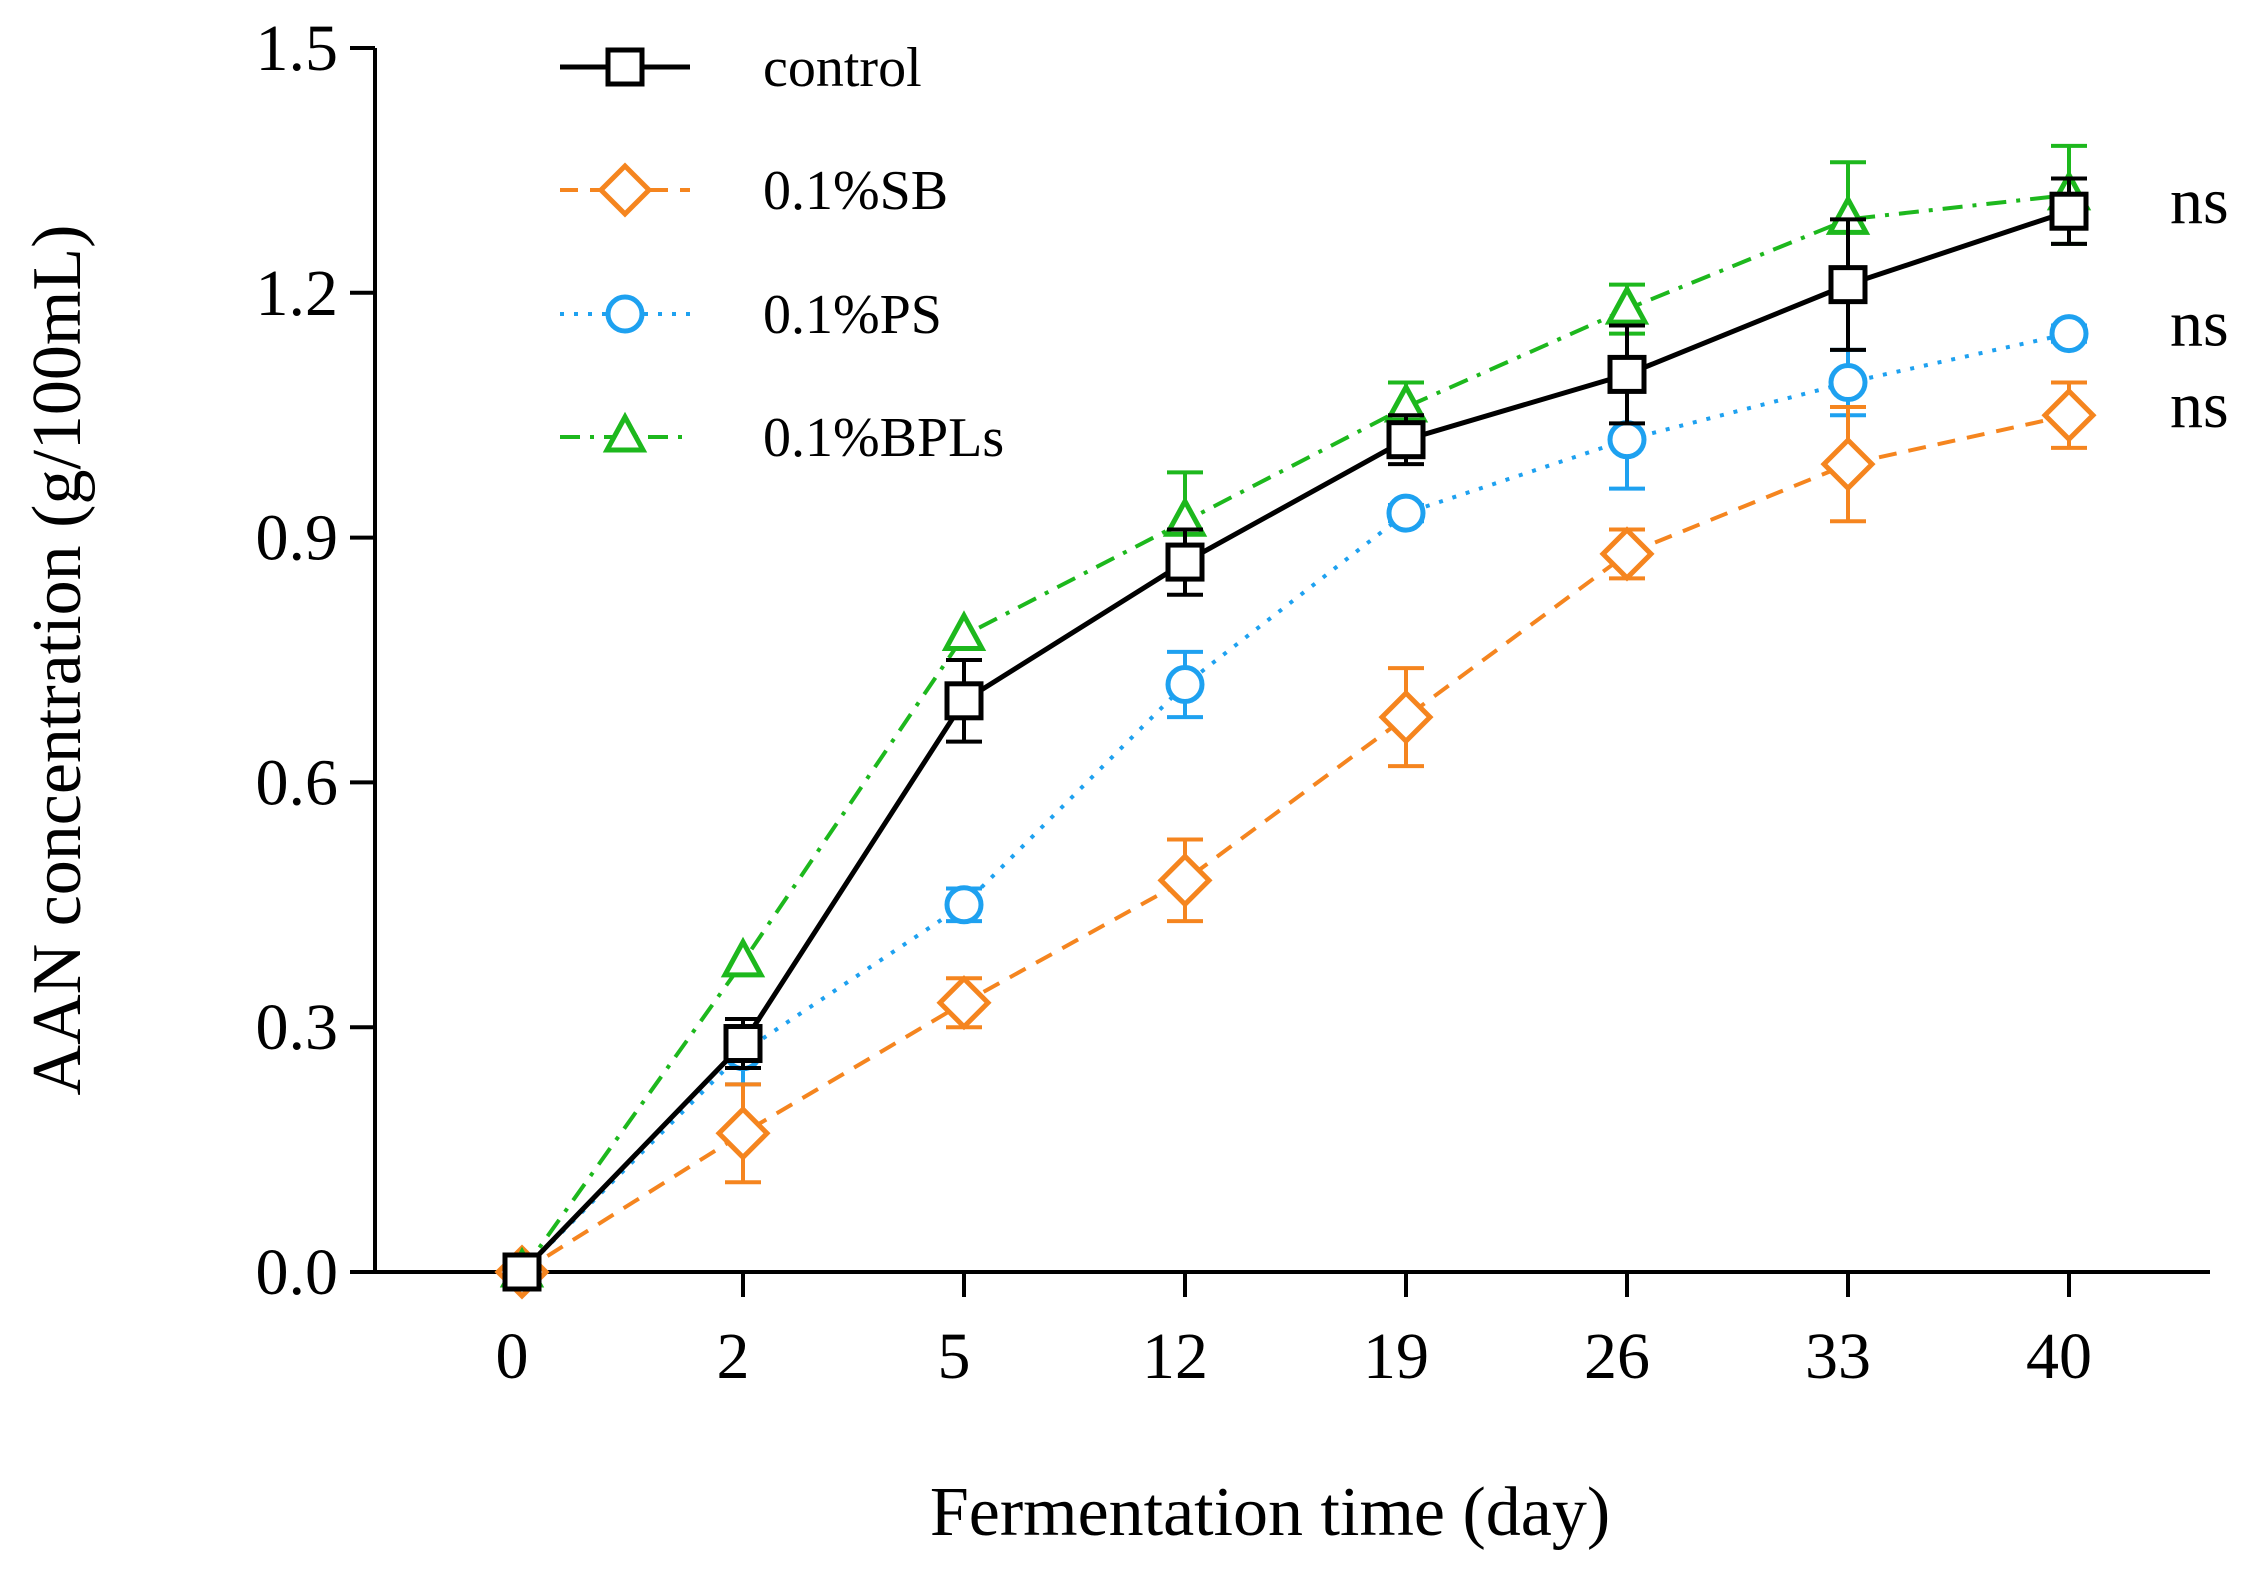  I want to click on legend-label: 0.1%BPLs, so click(883, 438).